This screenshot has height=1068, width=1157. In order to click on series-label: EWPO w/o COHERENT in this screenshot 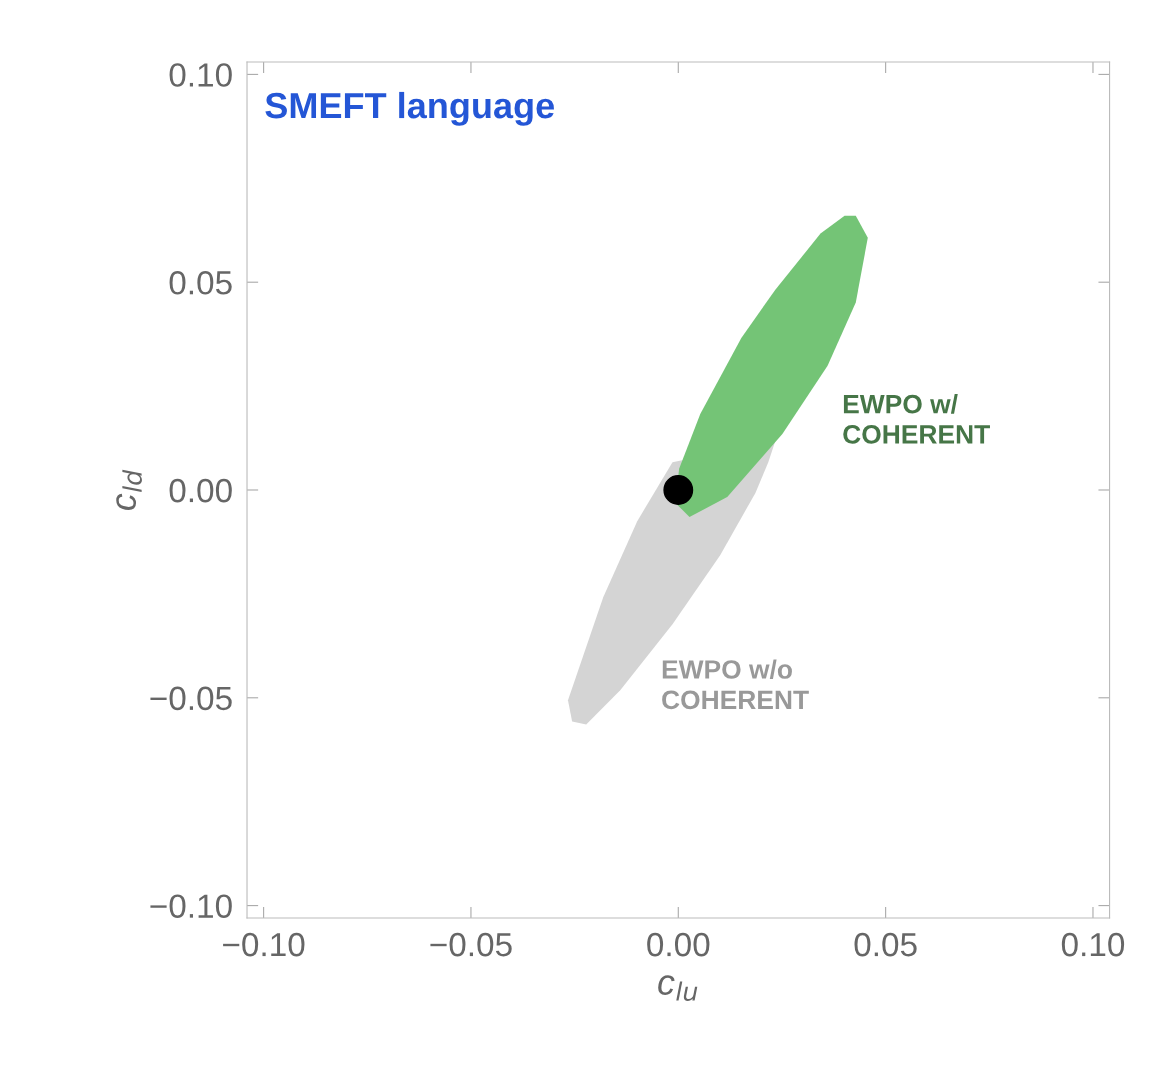, I will do `click(735, 684)`.